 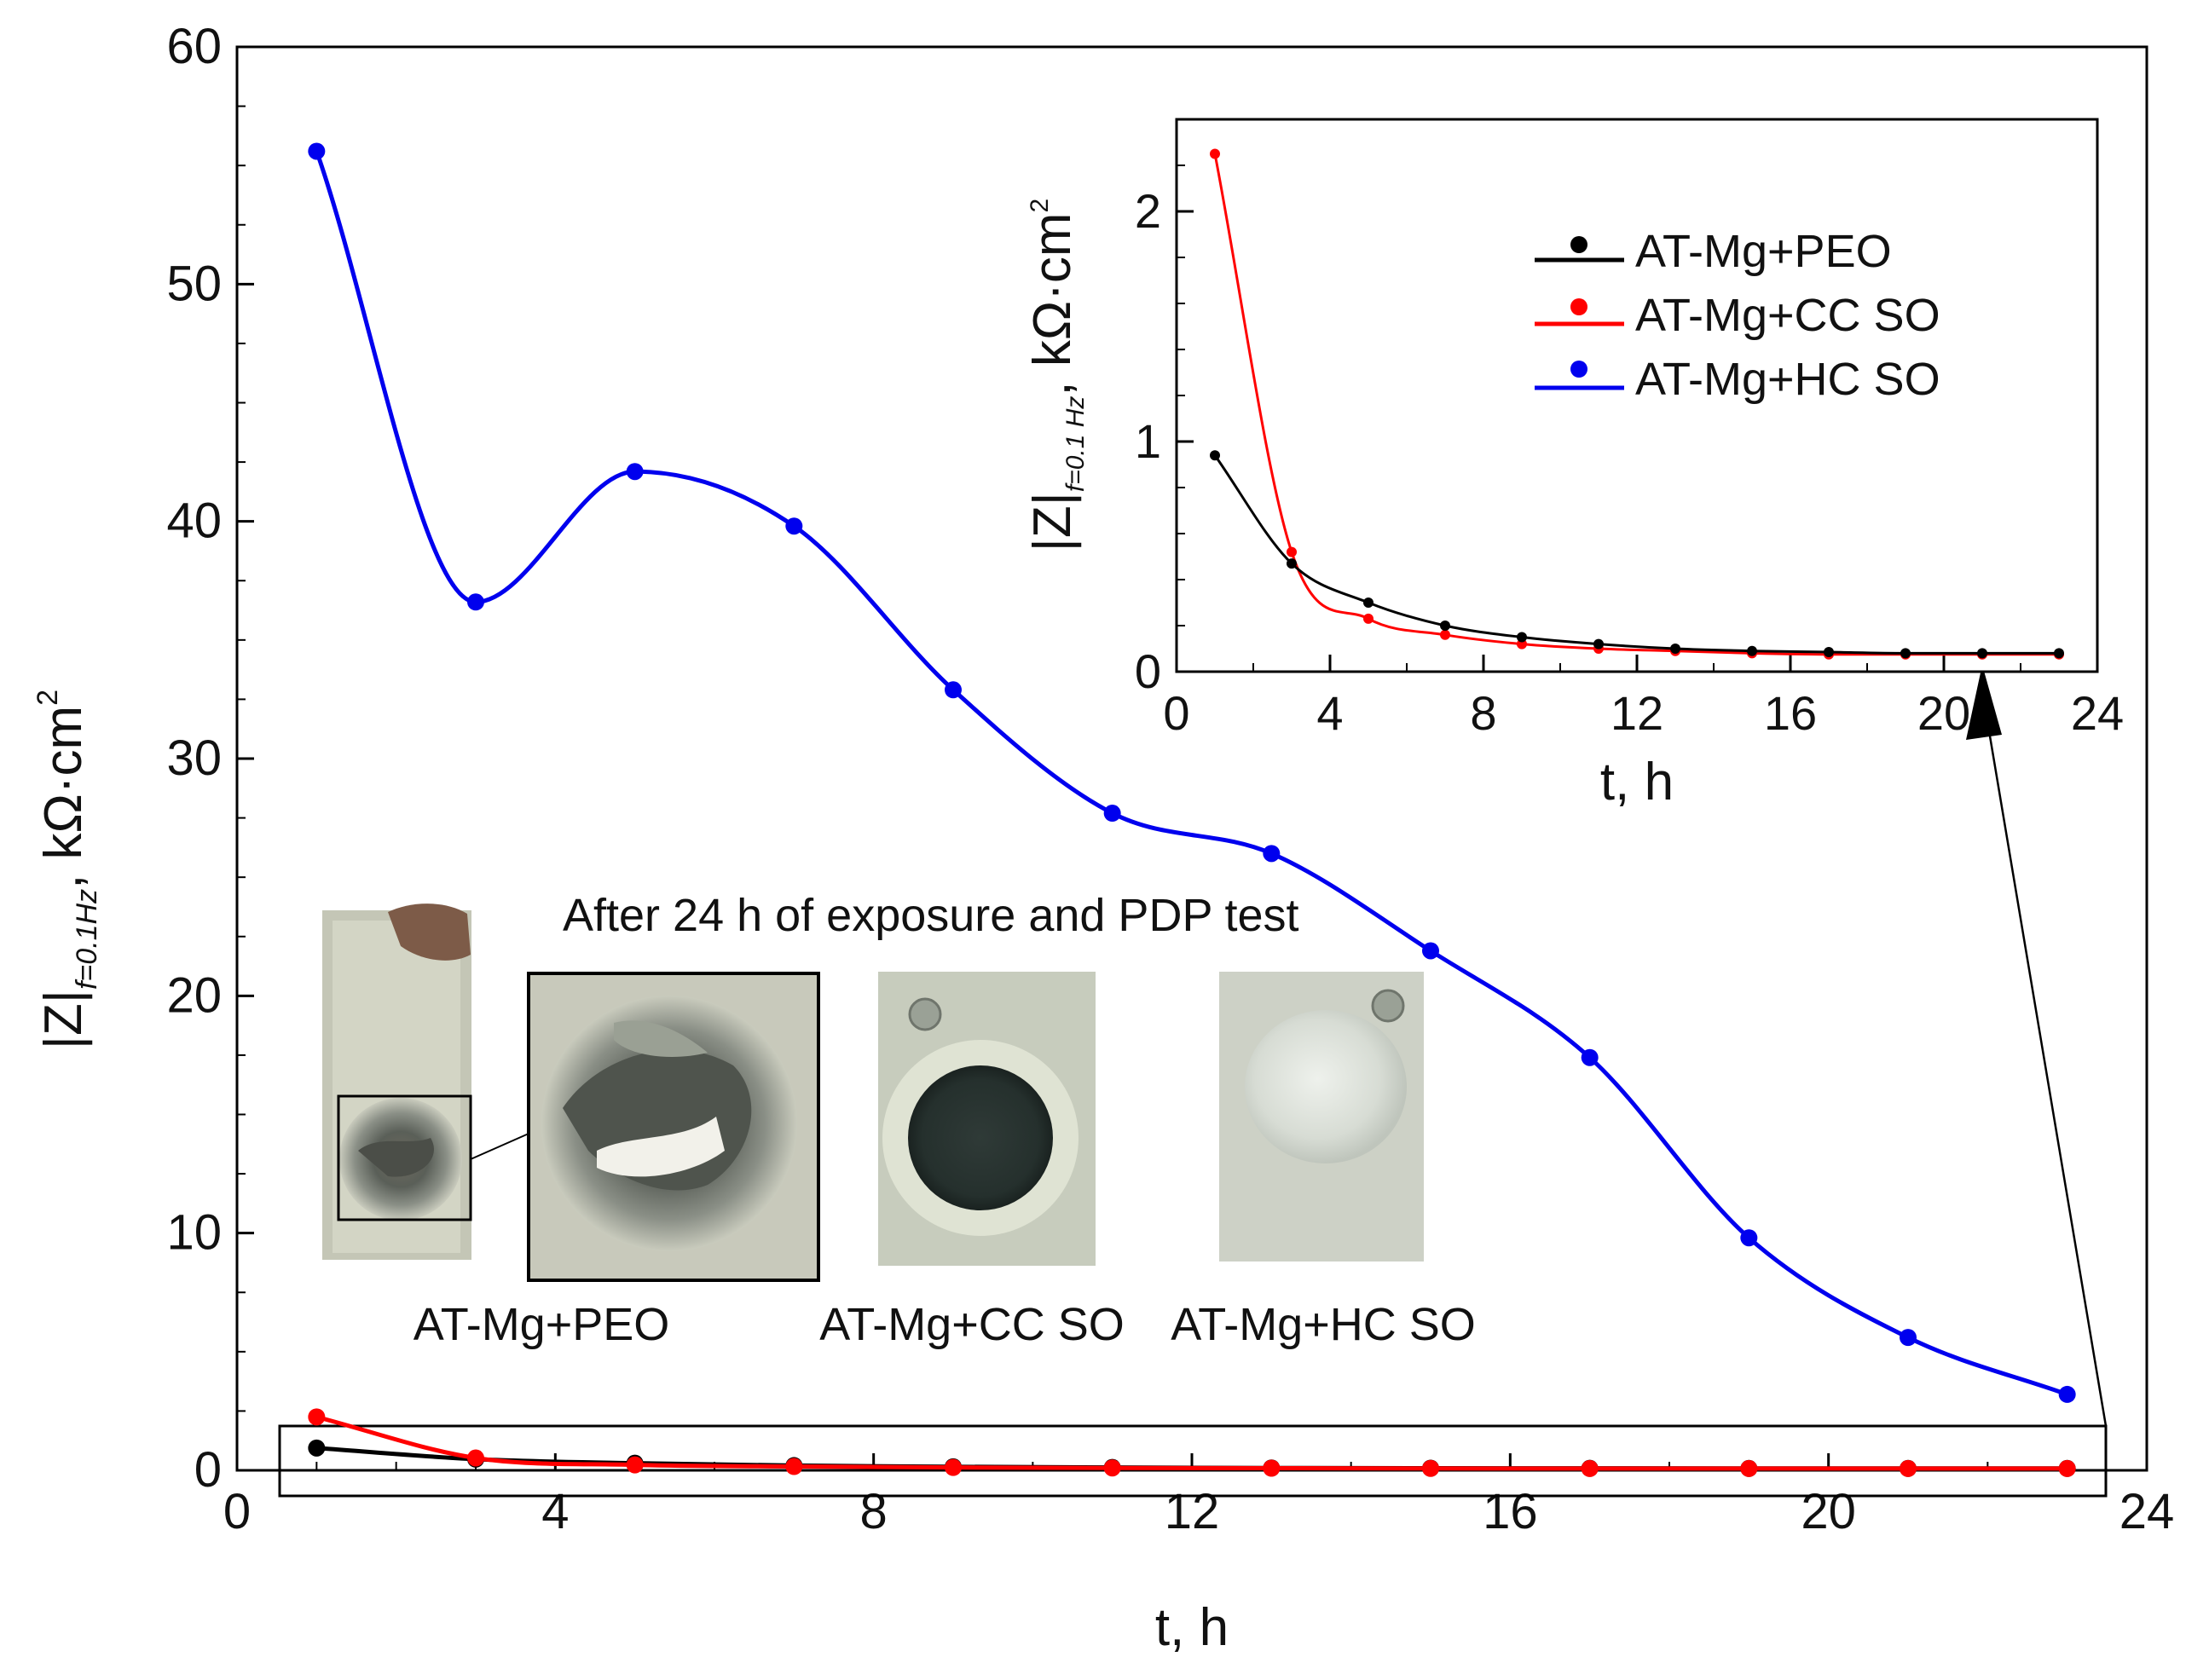 What do you see at coordinates (1176, 713) in the screenshot?
I see `inset-x-tick-label-0: 0` at bounding box center [1176, 713].